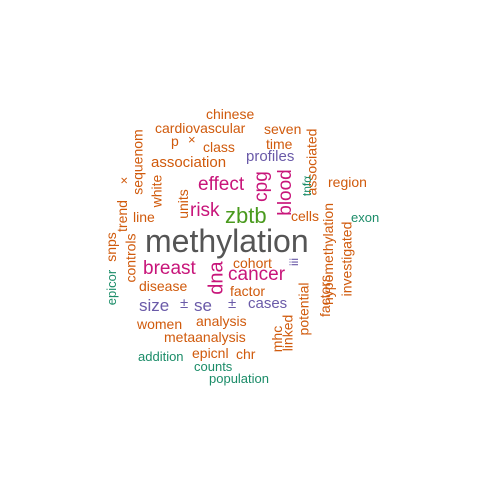 The image size is (480, 480). Describe the element at coordinates (307, 186) in the screenshot. I see `word-tnfa: tnfα` at that location.